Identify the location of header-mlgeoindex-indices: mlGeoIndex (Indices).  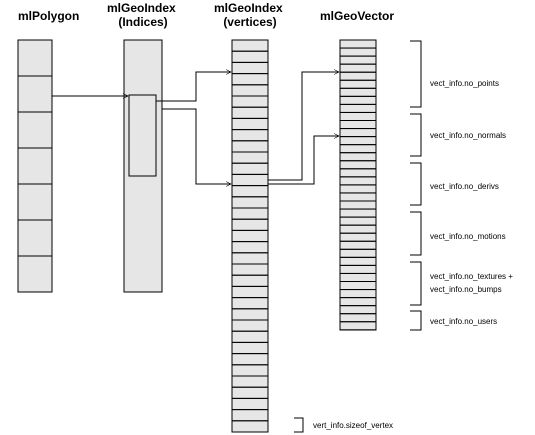
(143, 15).